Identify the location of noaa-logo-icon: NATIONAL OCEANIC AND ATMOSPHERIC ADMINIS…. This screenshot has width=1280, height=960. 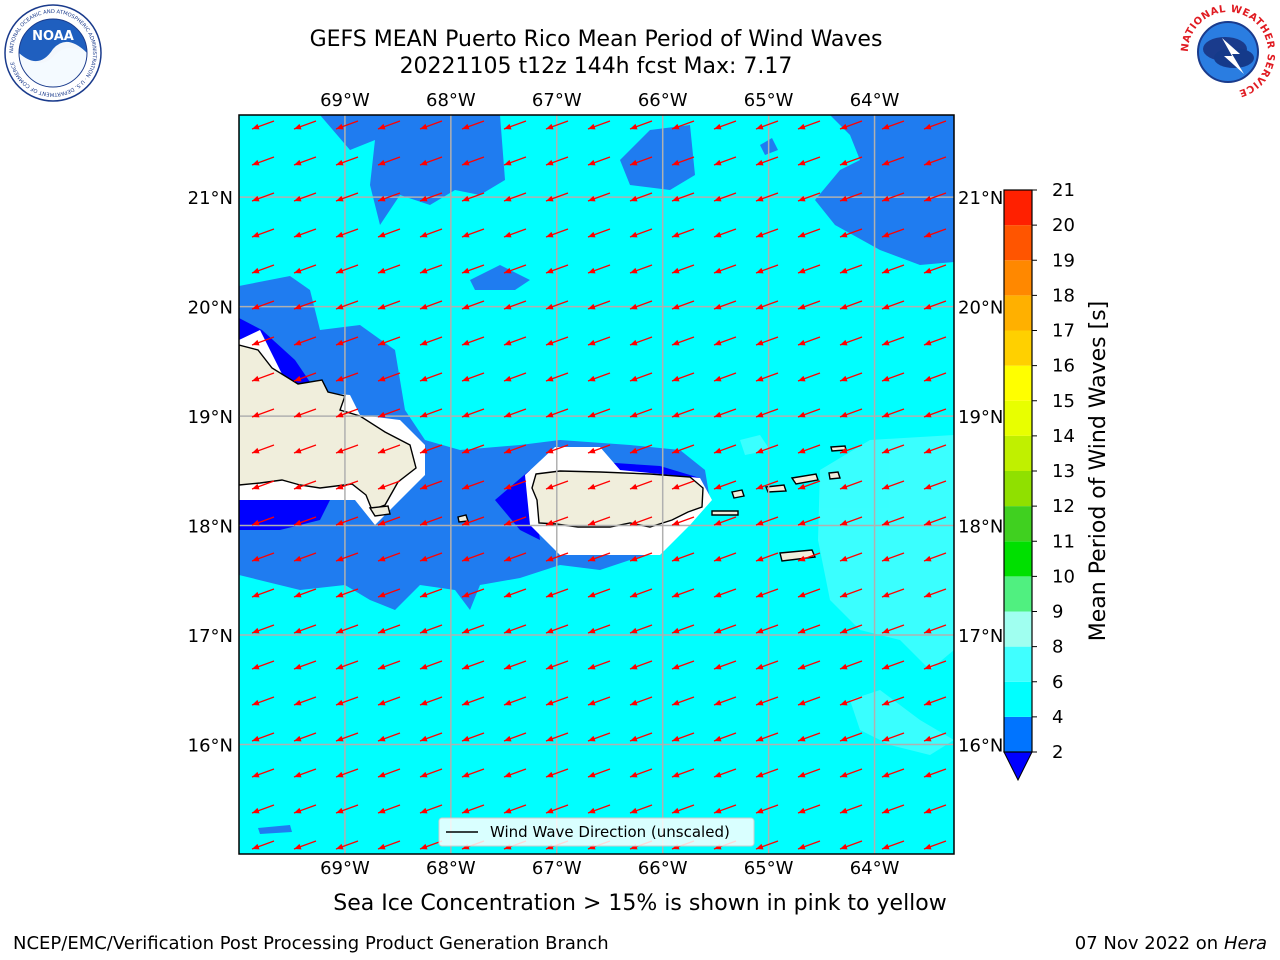
(53, 53).